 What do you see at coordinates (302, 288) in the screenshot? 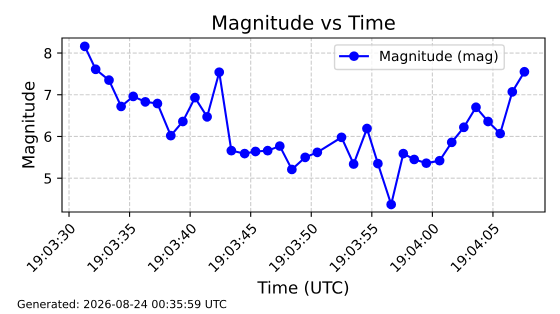
I see `x-axis-title: Time (UTC)` at bounding box center [302, 288].